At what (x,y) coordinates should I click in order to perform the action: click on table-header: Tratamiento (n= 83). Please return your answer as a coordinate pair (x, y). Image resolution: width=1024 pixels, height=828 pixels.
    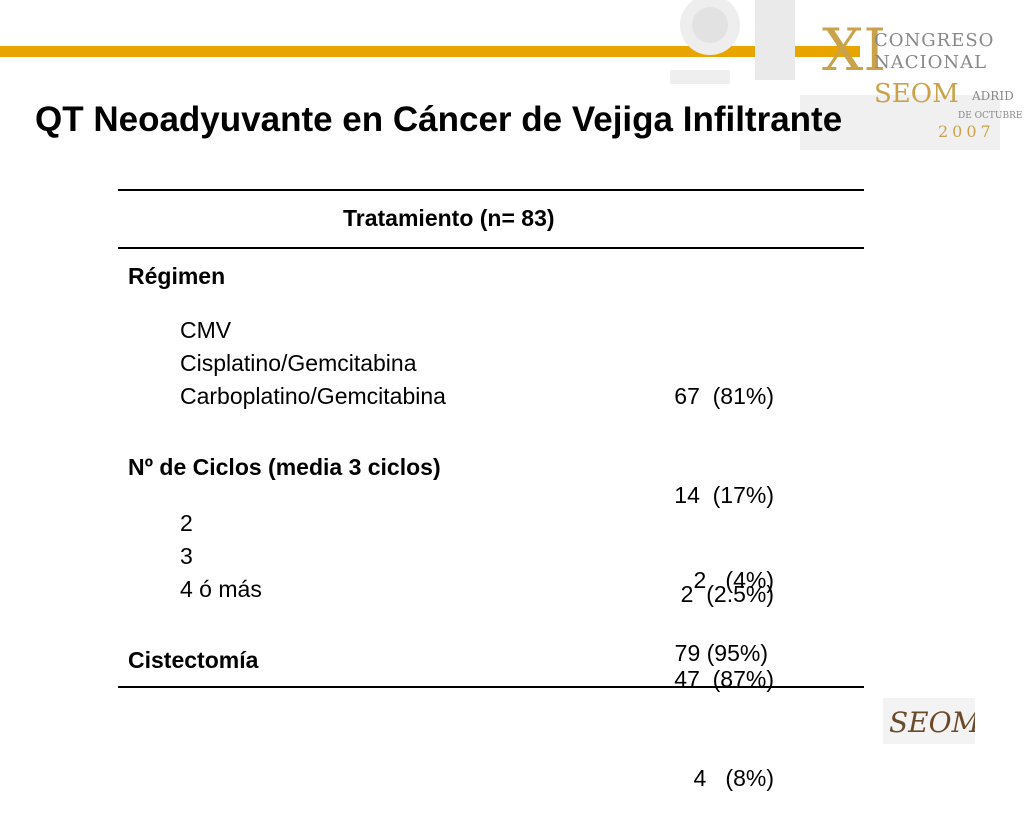
    Looking at the image, I should click on (449, 218).